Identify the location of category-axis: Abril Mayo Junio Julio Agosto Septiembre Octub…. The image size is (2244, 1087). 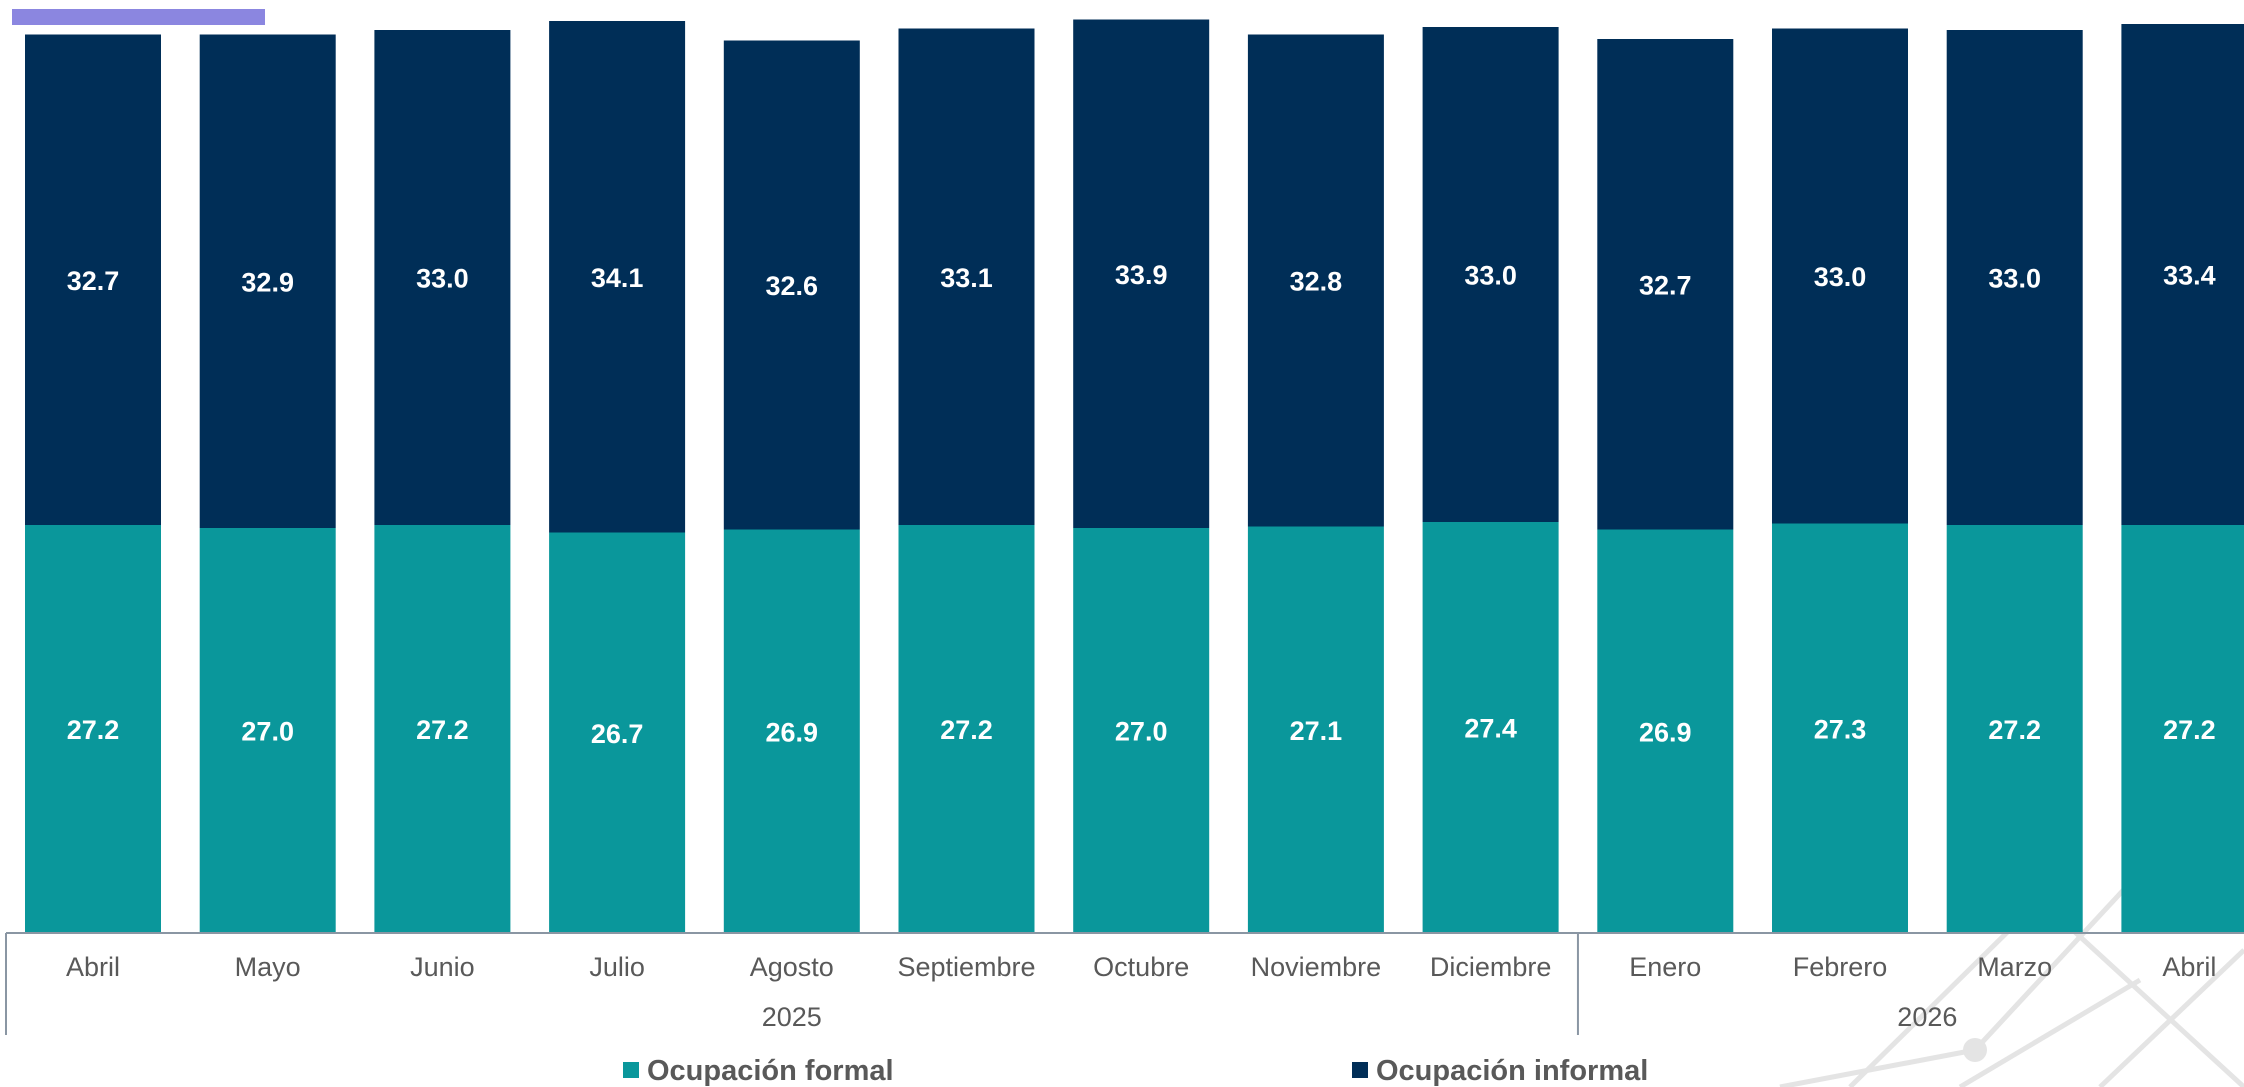
(1124, 983).